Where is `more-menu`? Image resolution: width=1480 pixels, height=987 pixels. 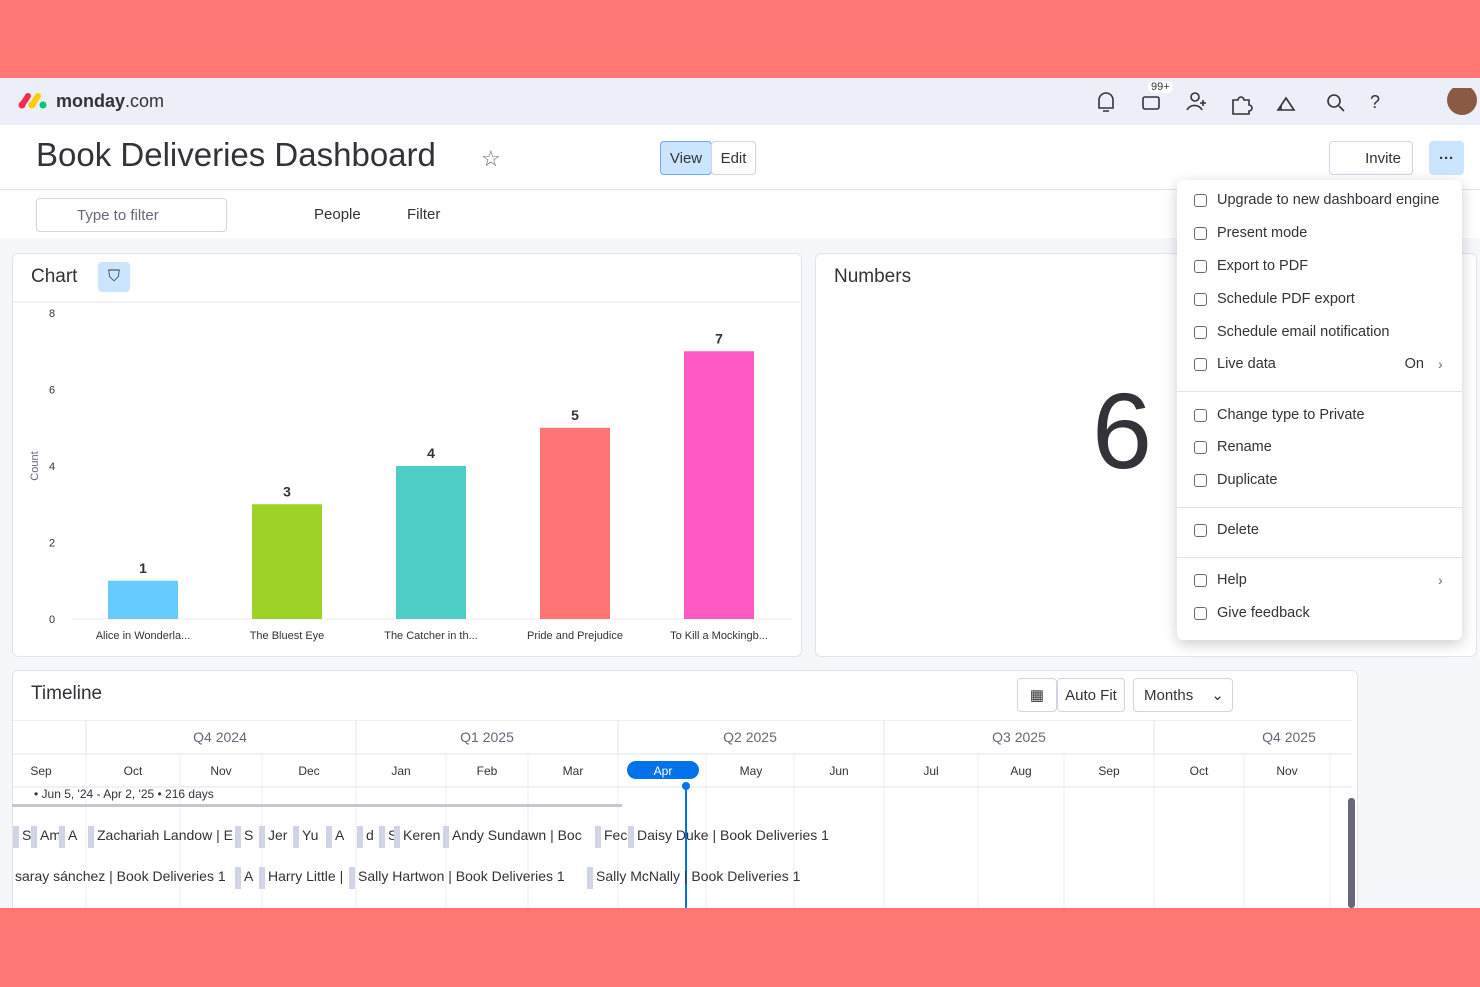 more-menu is located at coordinates (1319, 410).